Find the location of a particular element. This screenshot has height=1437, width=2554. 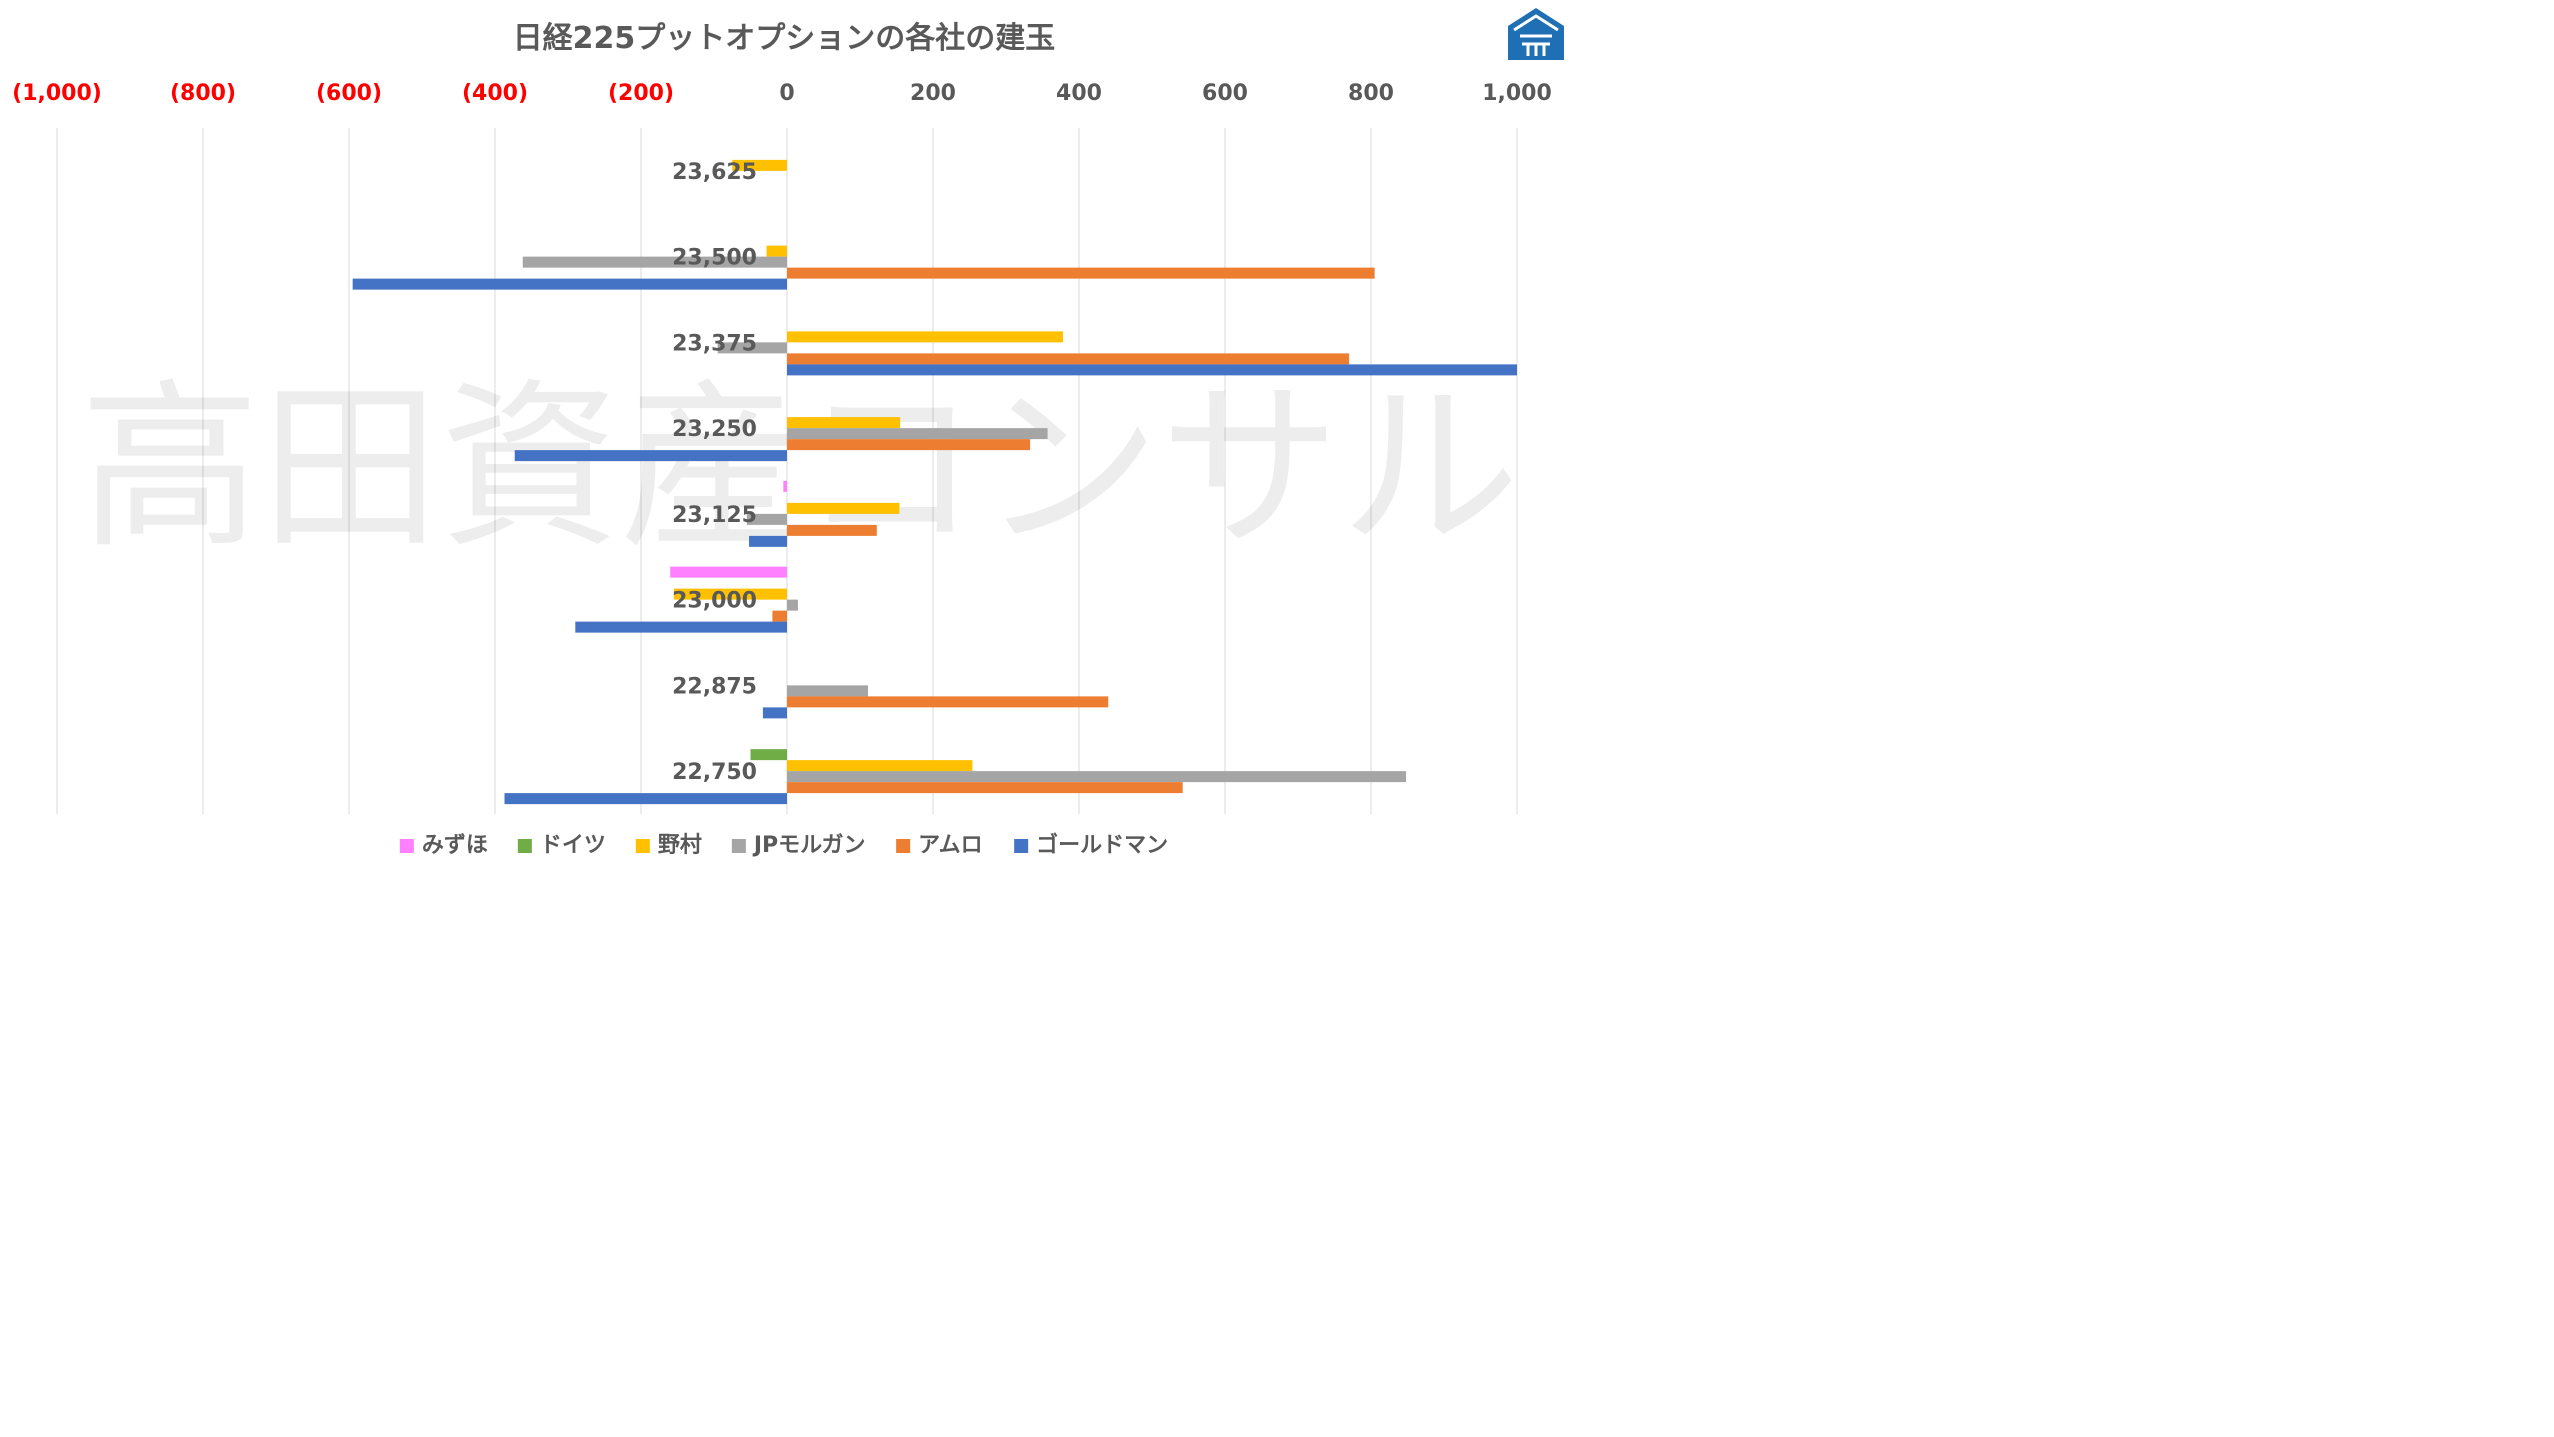

company-logo-icon is located at coordinates (1536, 34).